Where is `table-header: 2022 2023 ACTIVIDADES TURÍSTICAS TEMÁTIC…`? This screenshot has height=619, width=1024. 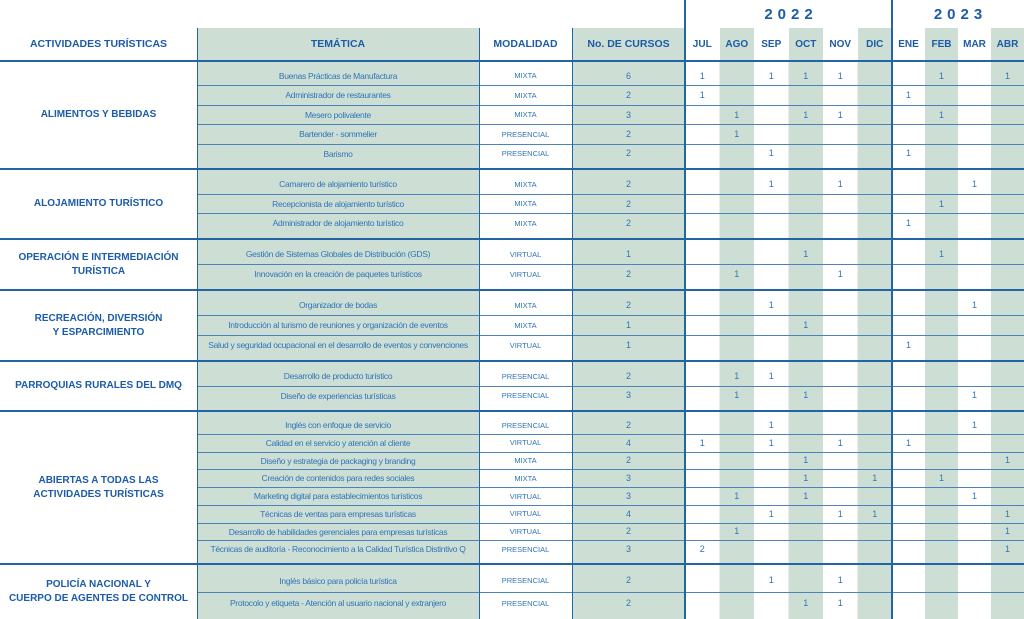 table-header: 2022 2023 ACTIVIDADES TURÍSTICAS TEMÁTIC… is located at coordinates (512, 31).